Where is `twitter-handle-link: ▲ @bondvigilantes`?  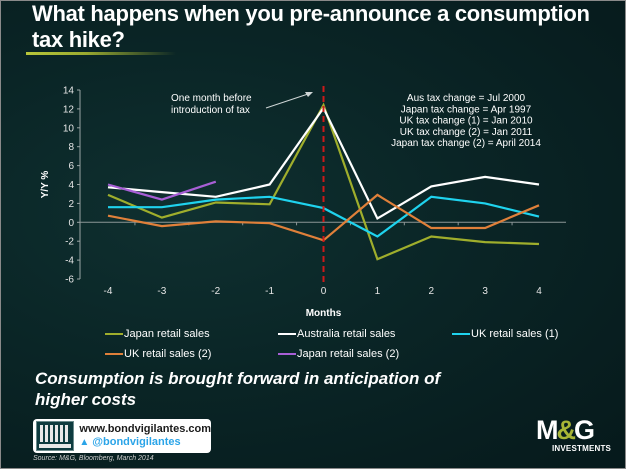
twitter-handle-link: ▲ @bondvigilantes is located at coordinates (145, 442).